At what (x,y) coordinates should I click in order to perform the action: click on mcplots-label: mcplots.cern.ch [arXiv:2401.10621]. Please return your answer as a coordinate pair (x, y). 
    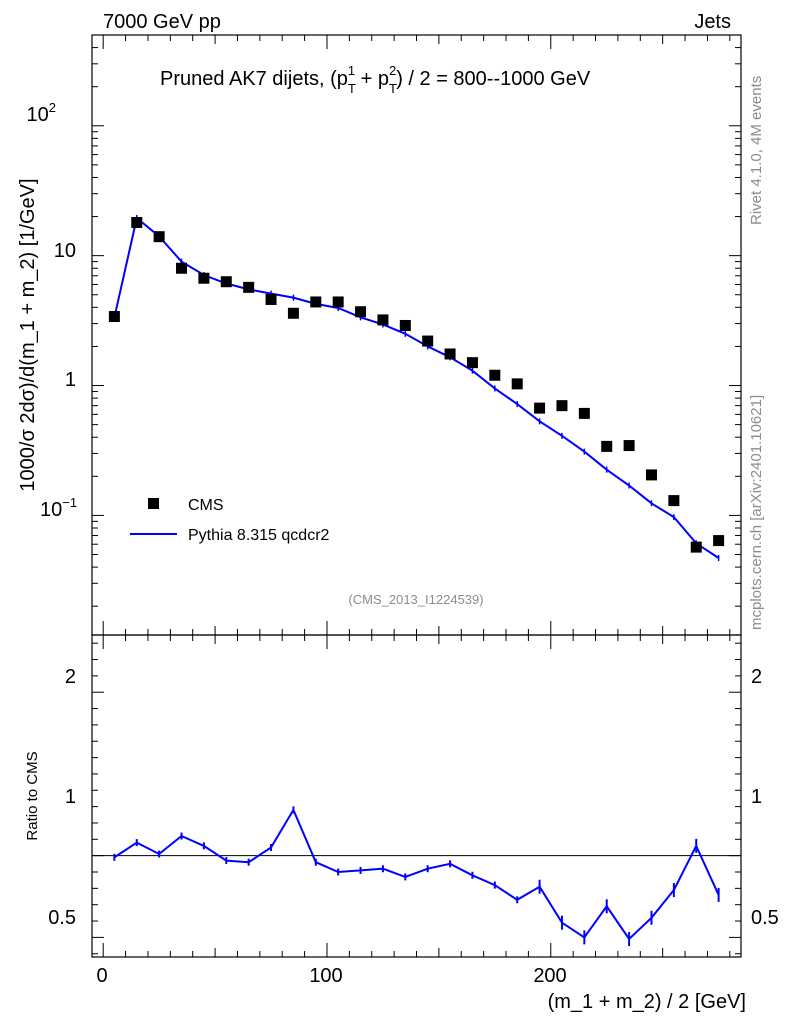
    Looking at the image, I should click on (756, 512).